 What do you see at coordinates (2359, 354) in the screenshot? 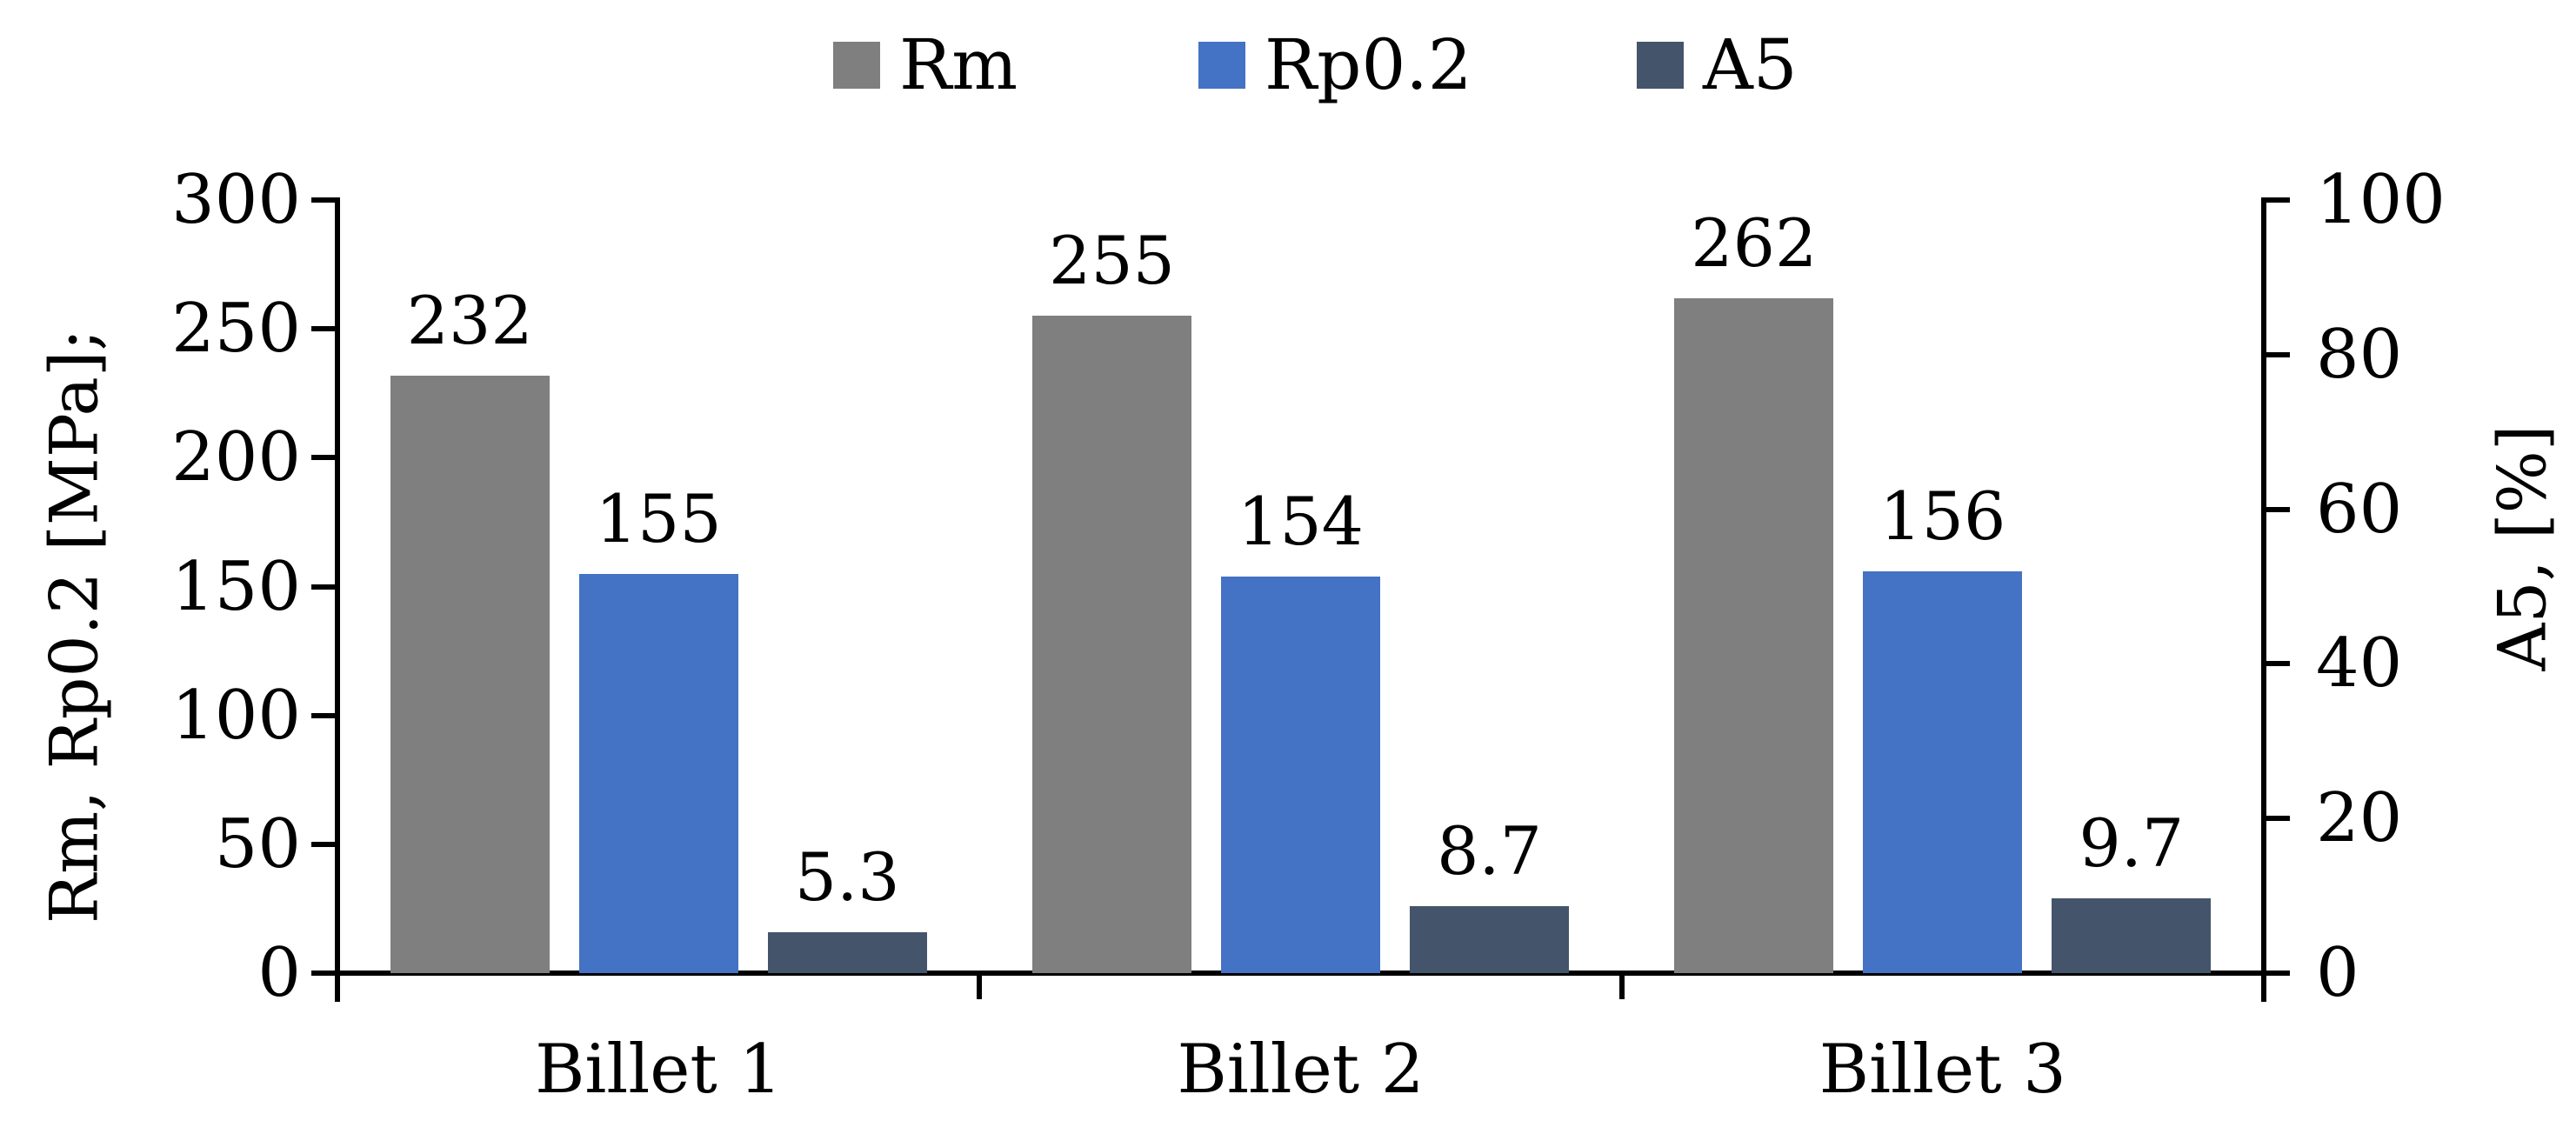
I see `right-axis-tick-label: 80` at bounding box center [2359, 354].